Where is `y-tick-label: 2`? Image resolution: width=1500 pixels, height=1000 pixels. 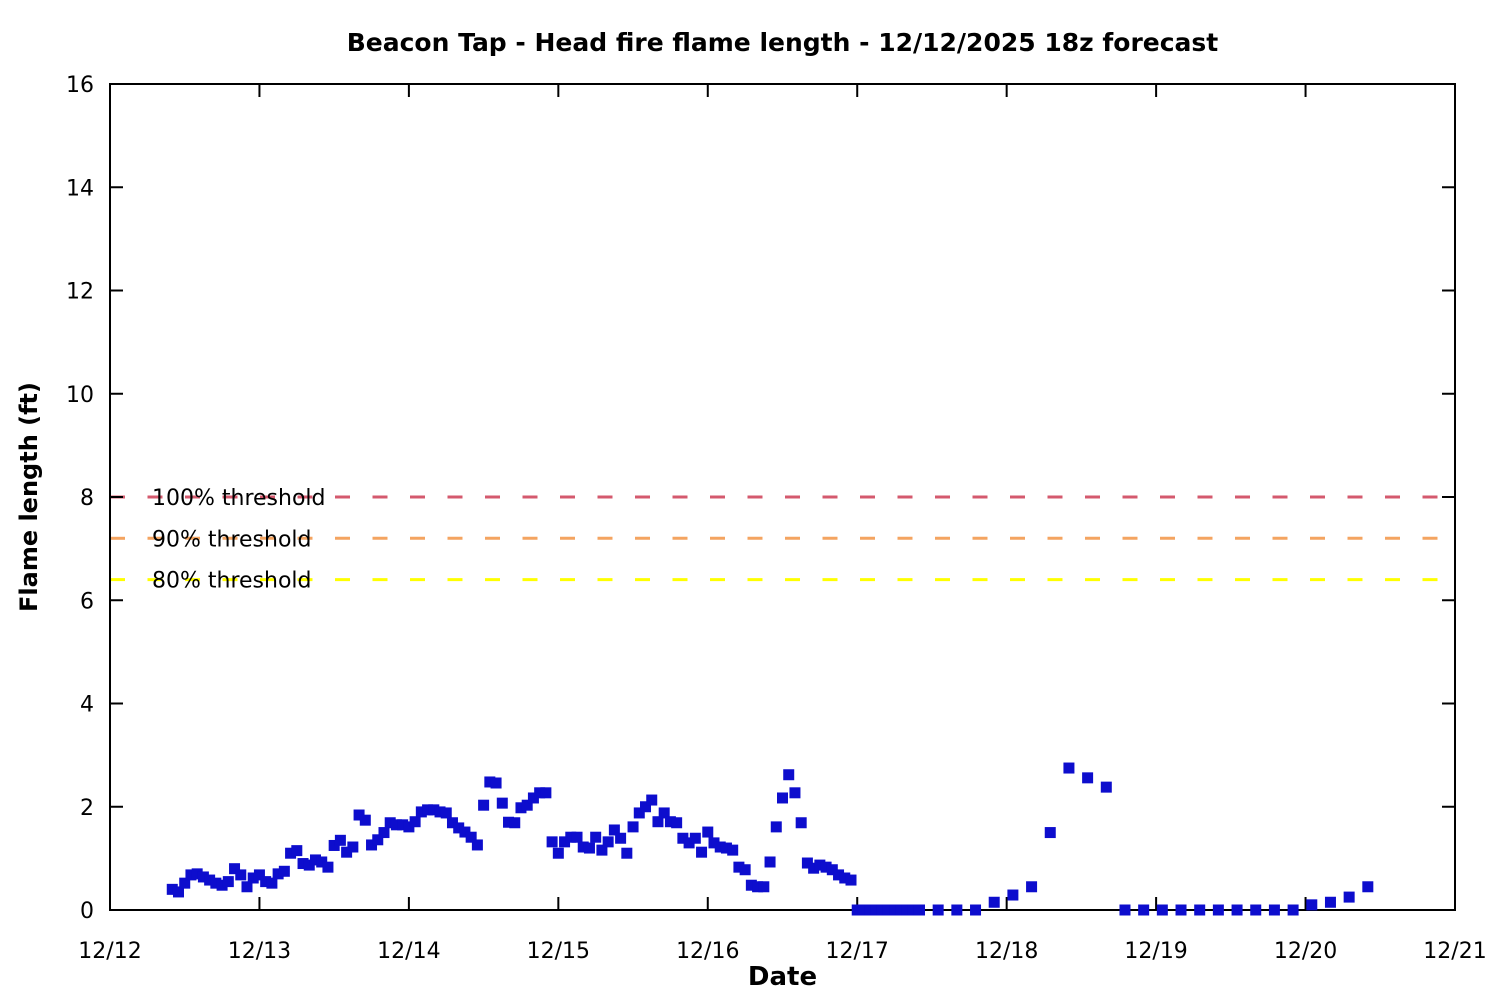 y-tick-label: 2 is located at coordinates (87, 808).